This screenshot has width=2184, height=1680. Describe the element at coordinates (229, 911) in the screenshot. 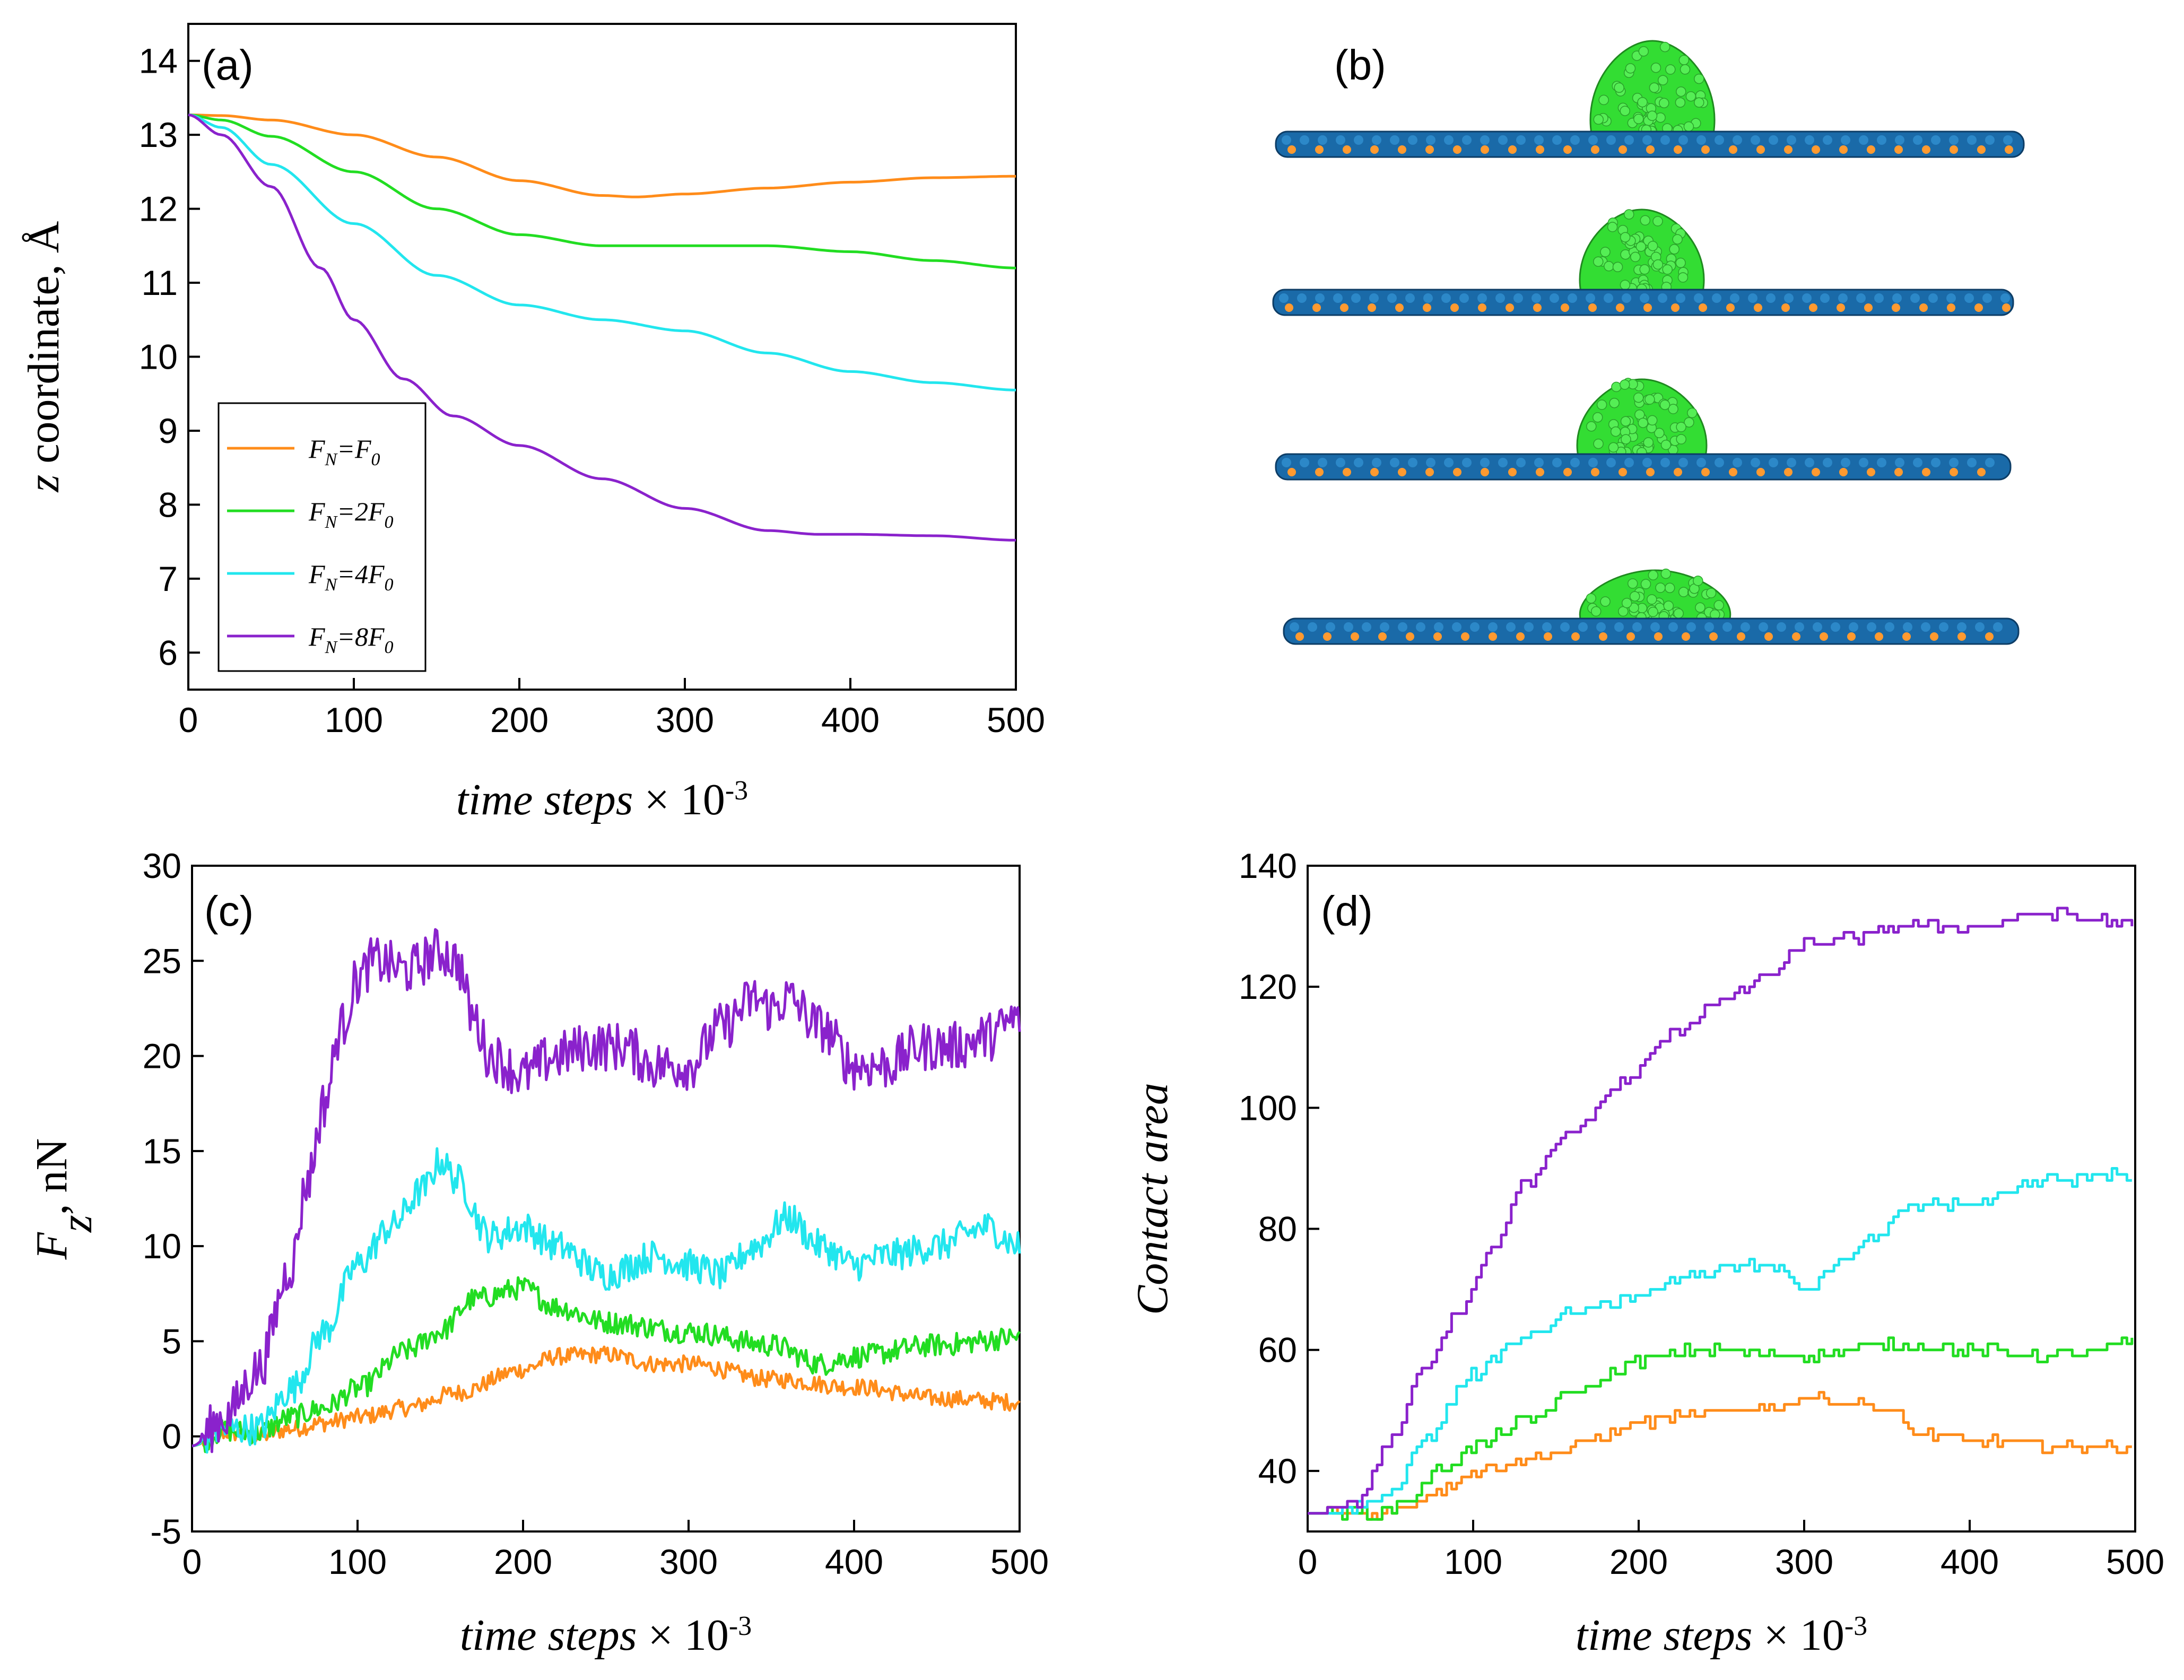

I see `panel-c-letter: (c)` at that location.